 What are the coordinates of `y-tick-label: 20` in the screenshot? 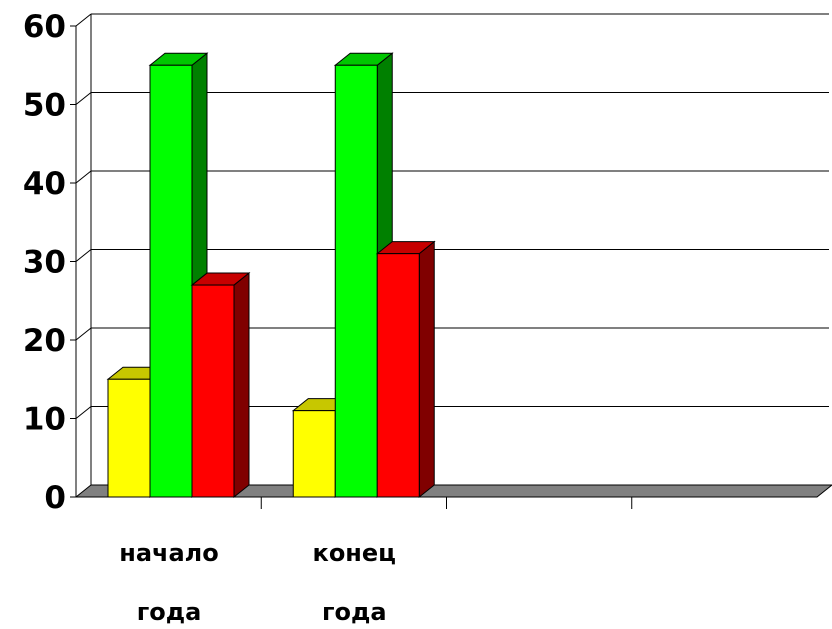 It's located at (44, 341).